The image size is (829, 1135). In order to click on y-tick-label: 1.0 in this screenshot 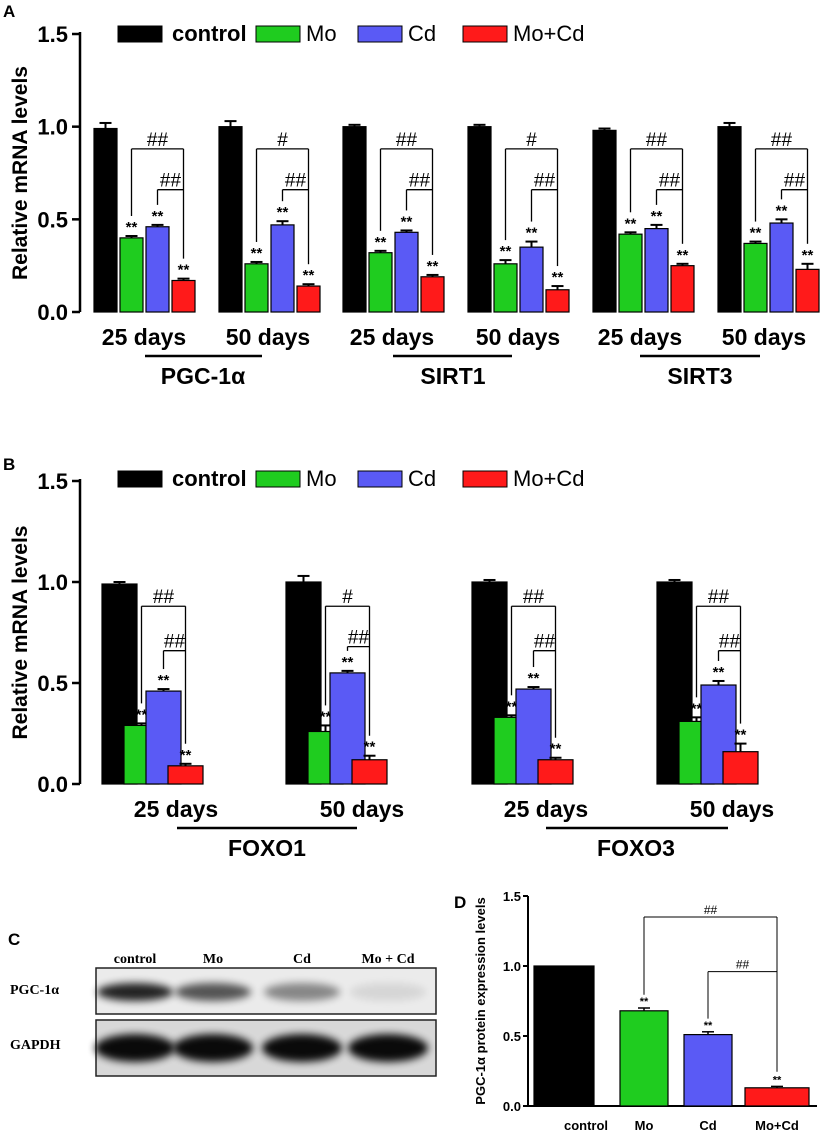, I will do `click(52, 127)`.